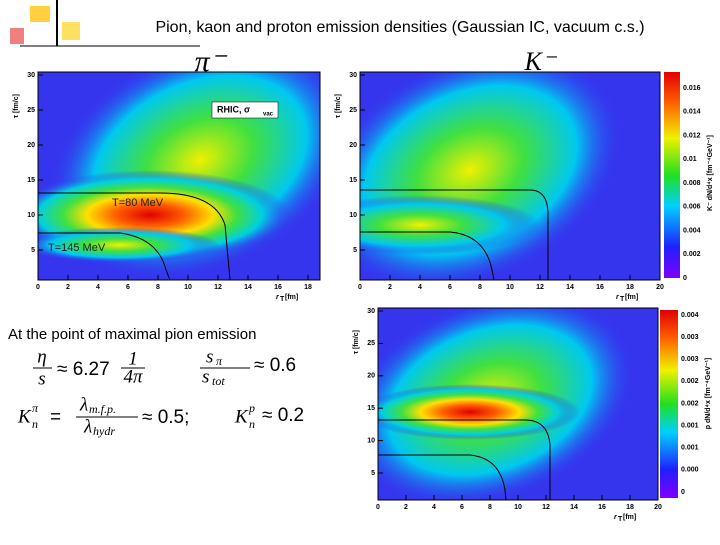  What do you see at coordinates (211, 61) in the screenshot?
I see `panel-label: π⁻` at bounding box center [211, 61].